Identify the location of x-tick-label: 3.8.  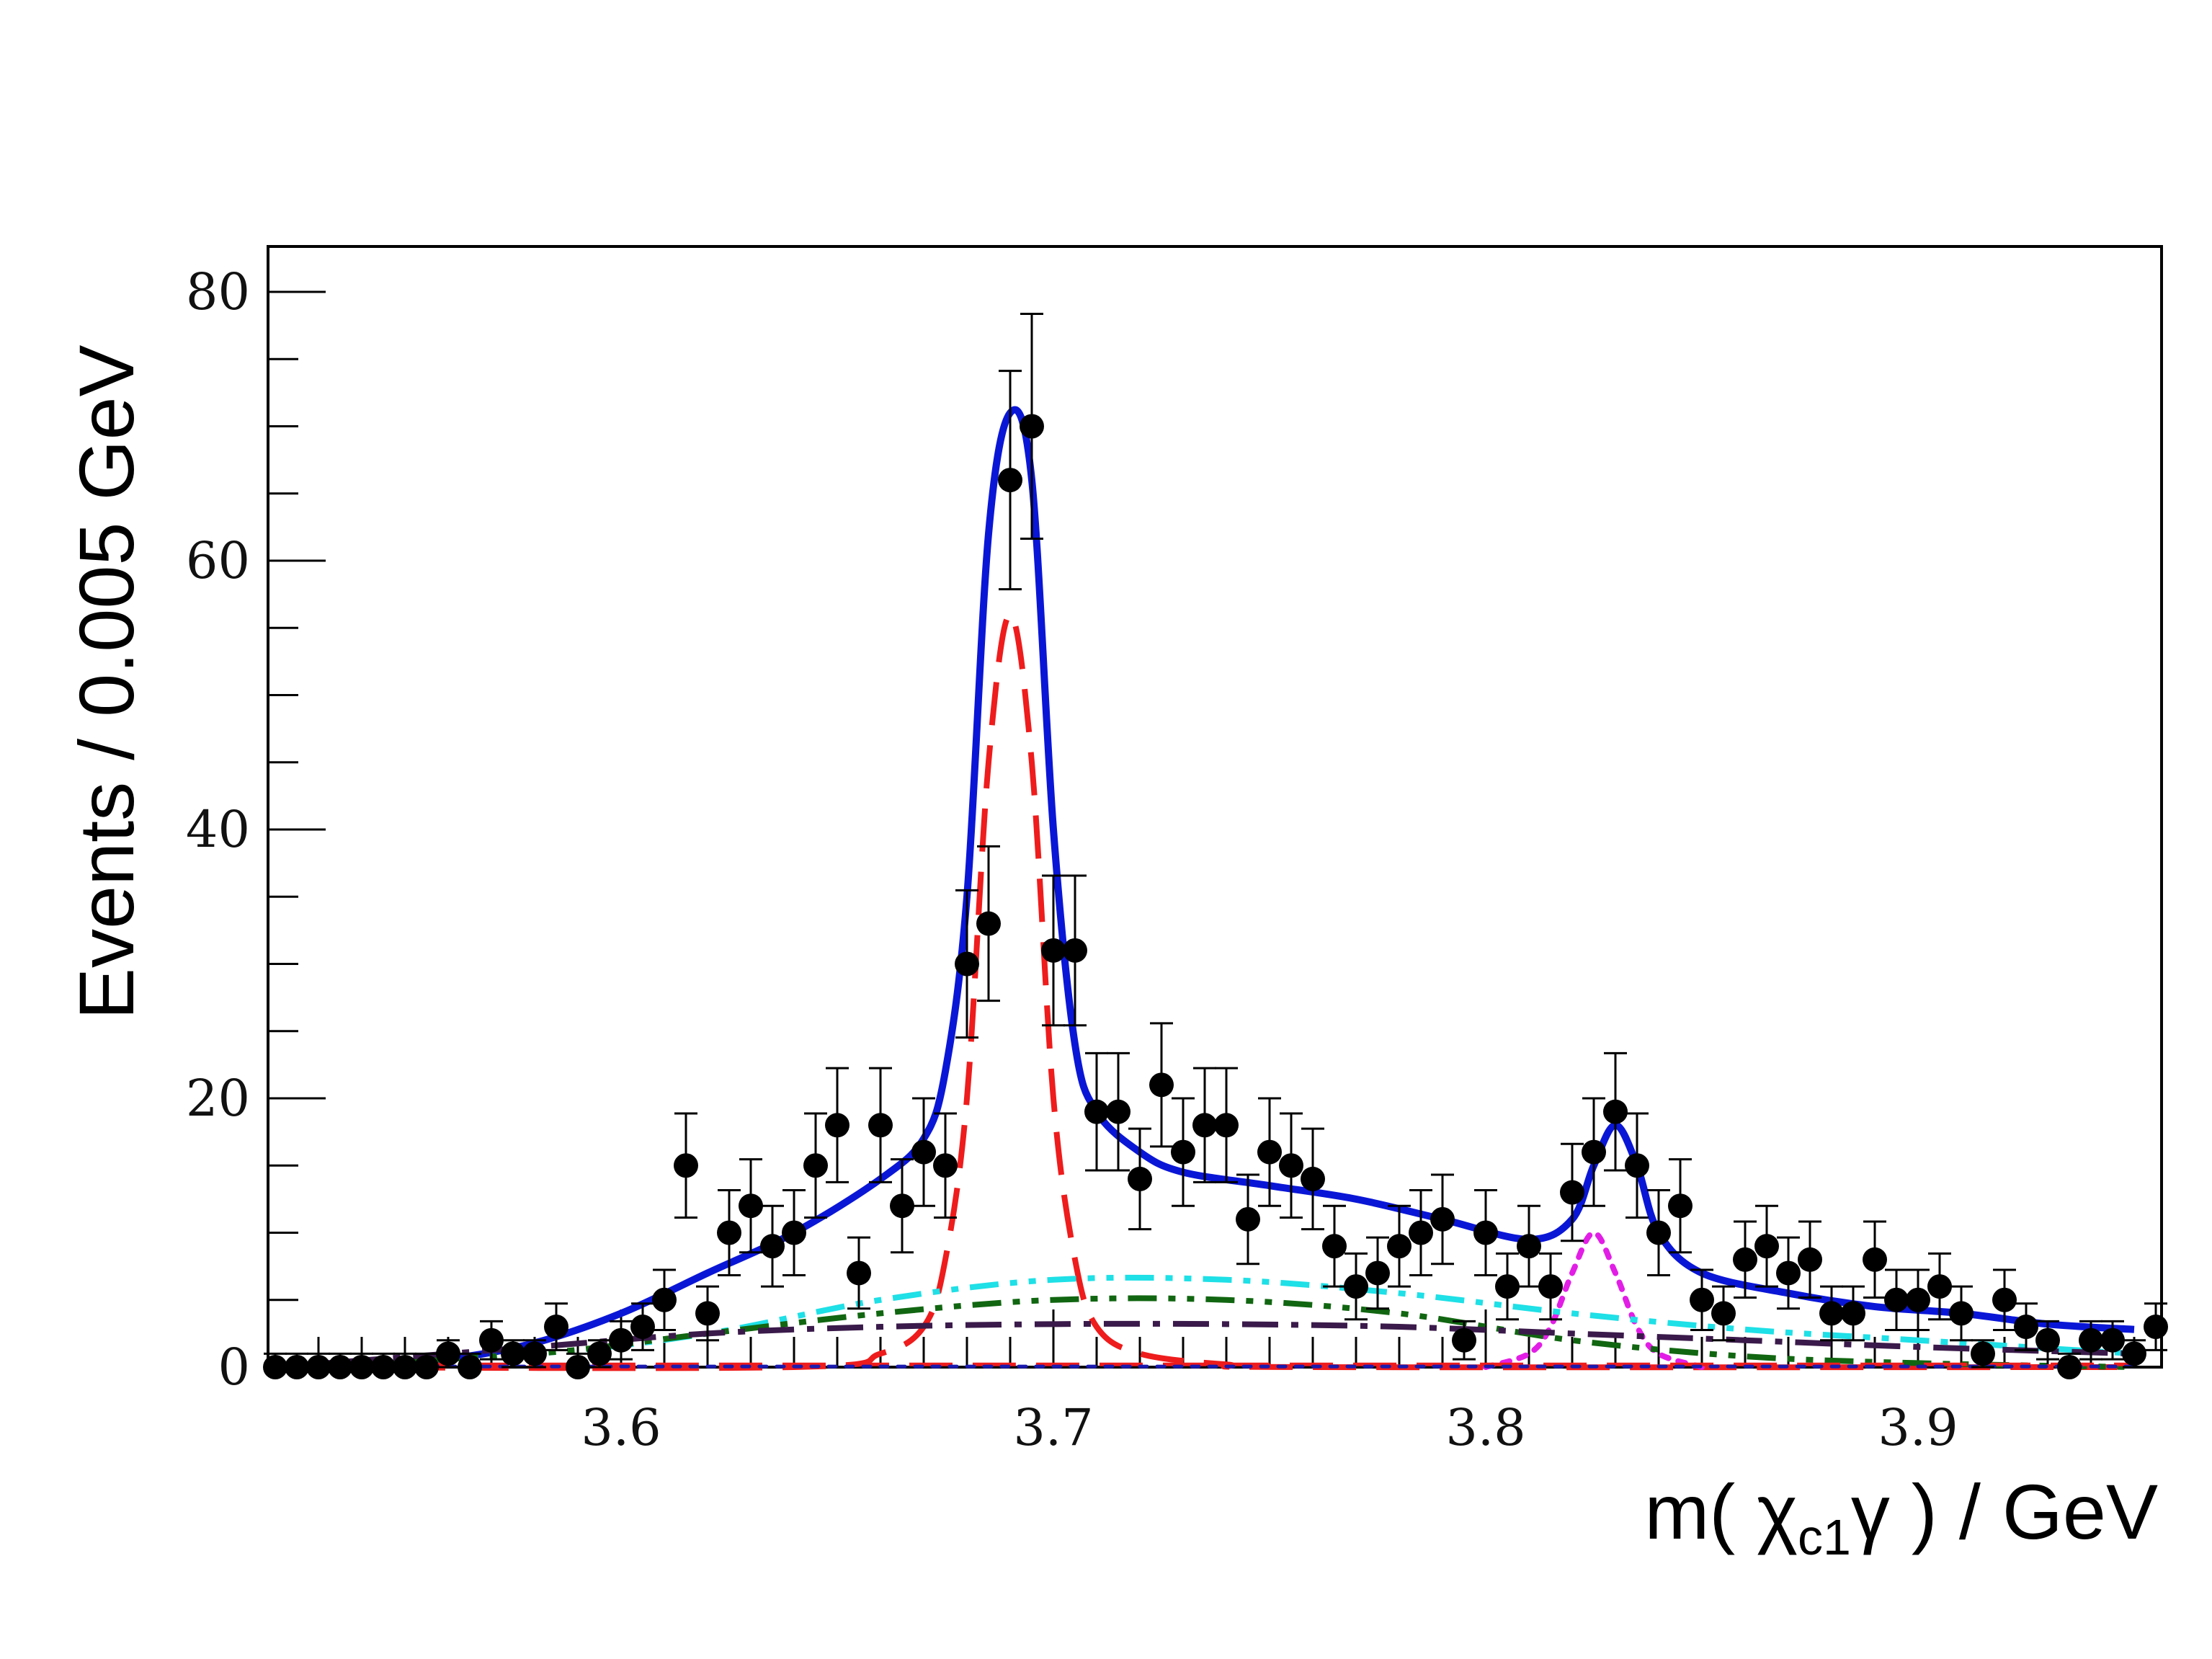
(1485, 1427).